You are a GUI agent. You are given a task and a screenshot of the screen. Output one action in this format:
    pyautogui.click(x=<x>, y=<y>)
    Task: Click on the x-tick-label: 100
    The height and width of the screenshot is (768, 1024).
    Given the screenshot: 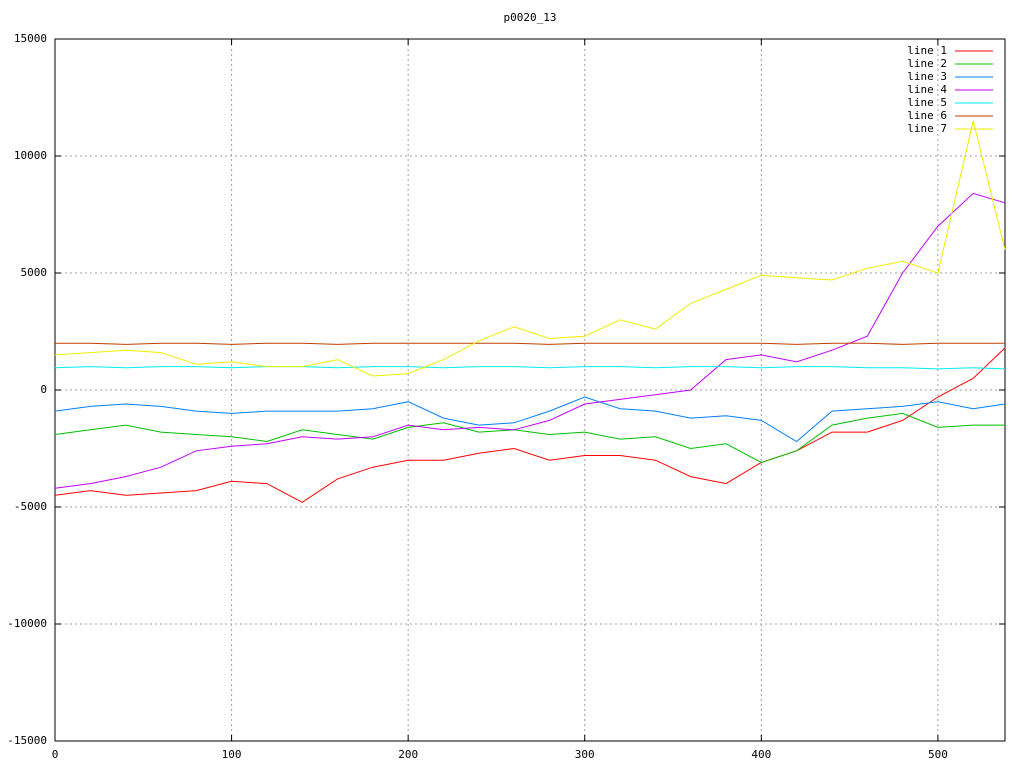 What is the action you would take?
    pyautogui.click(x=232, y=754)
    